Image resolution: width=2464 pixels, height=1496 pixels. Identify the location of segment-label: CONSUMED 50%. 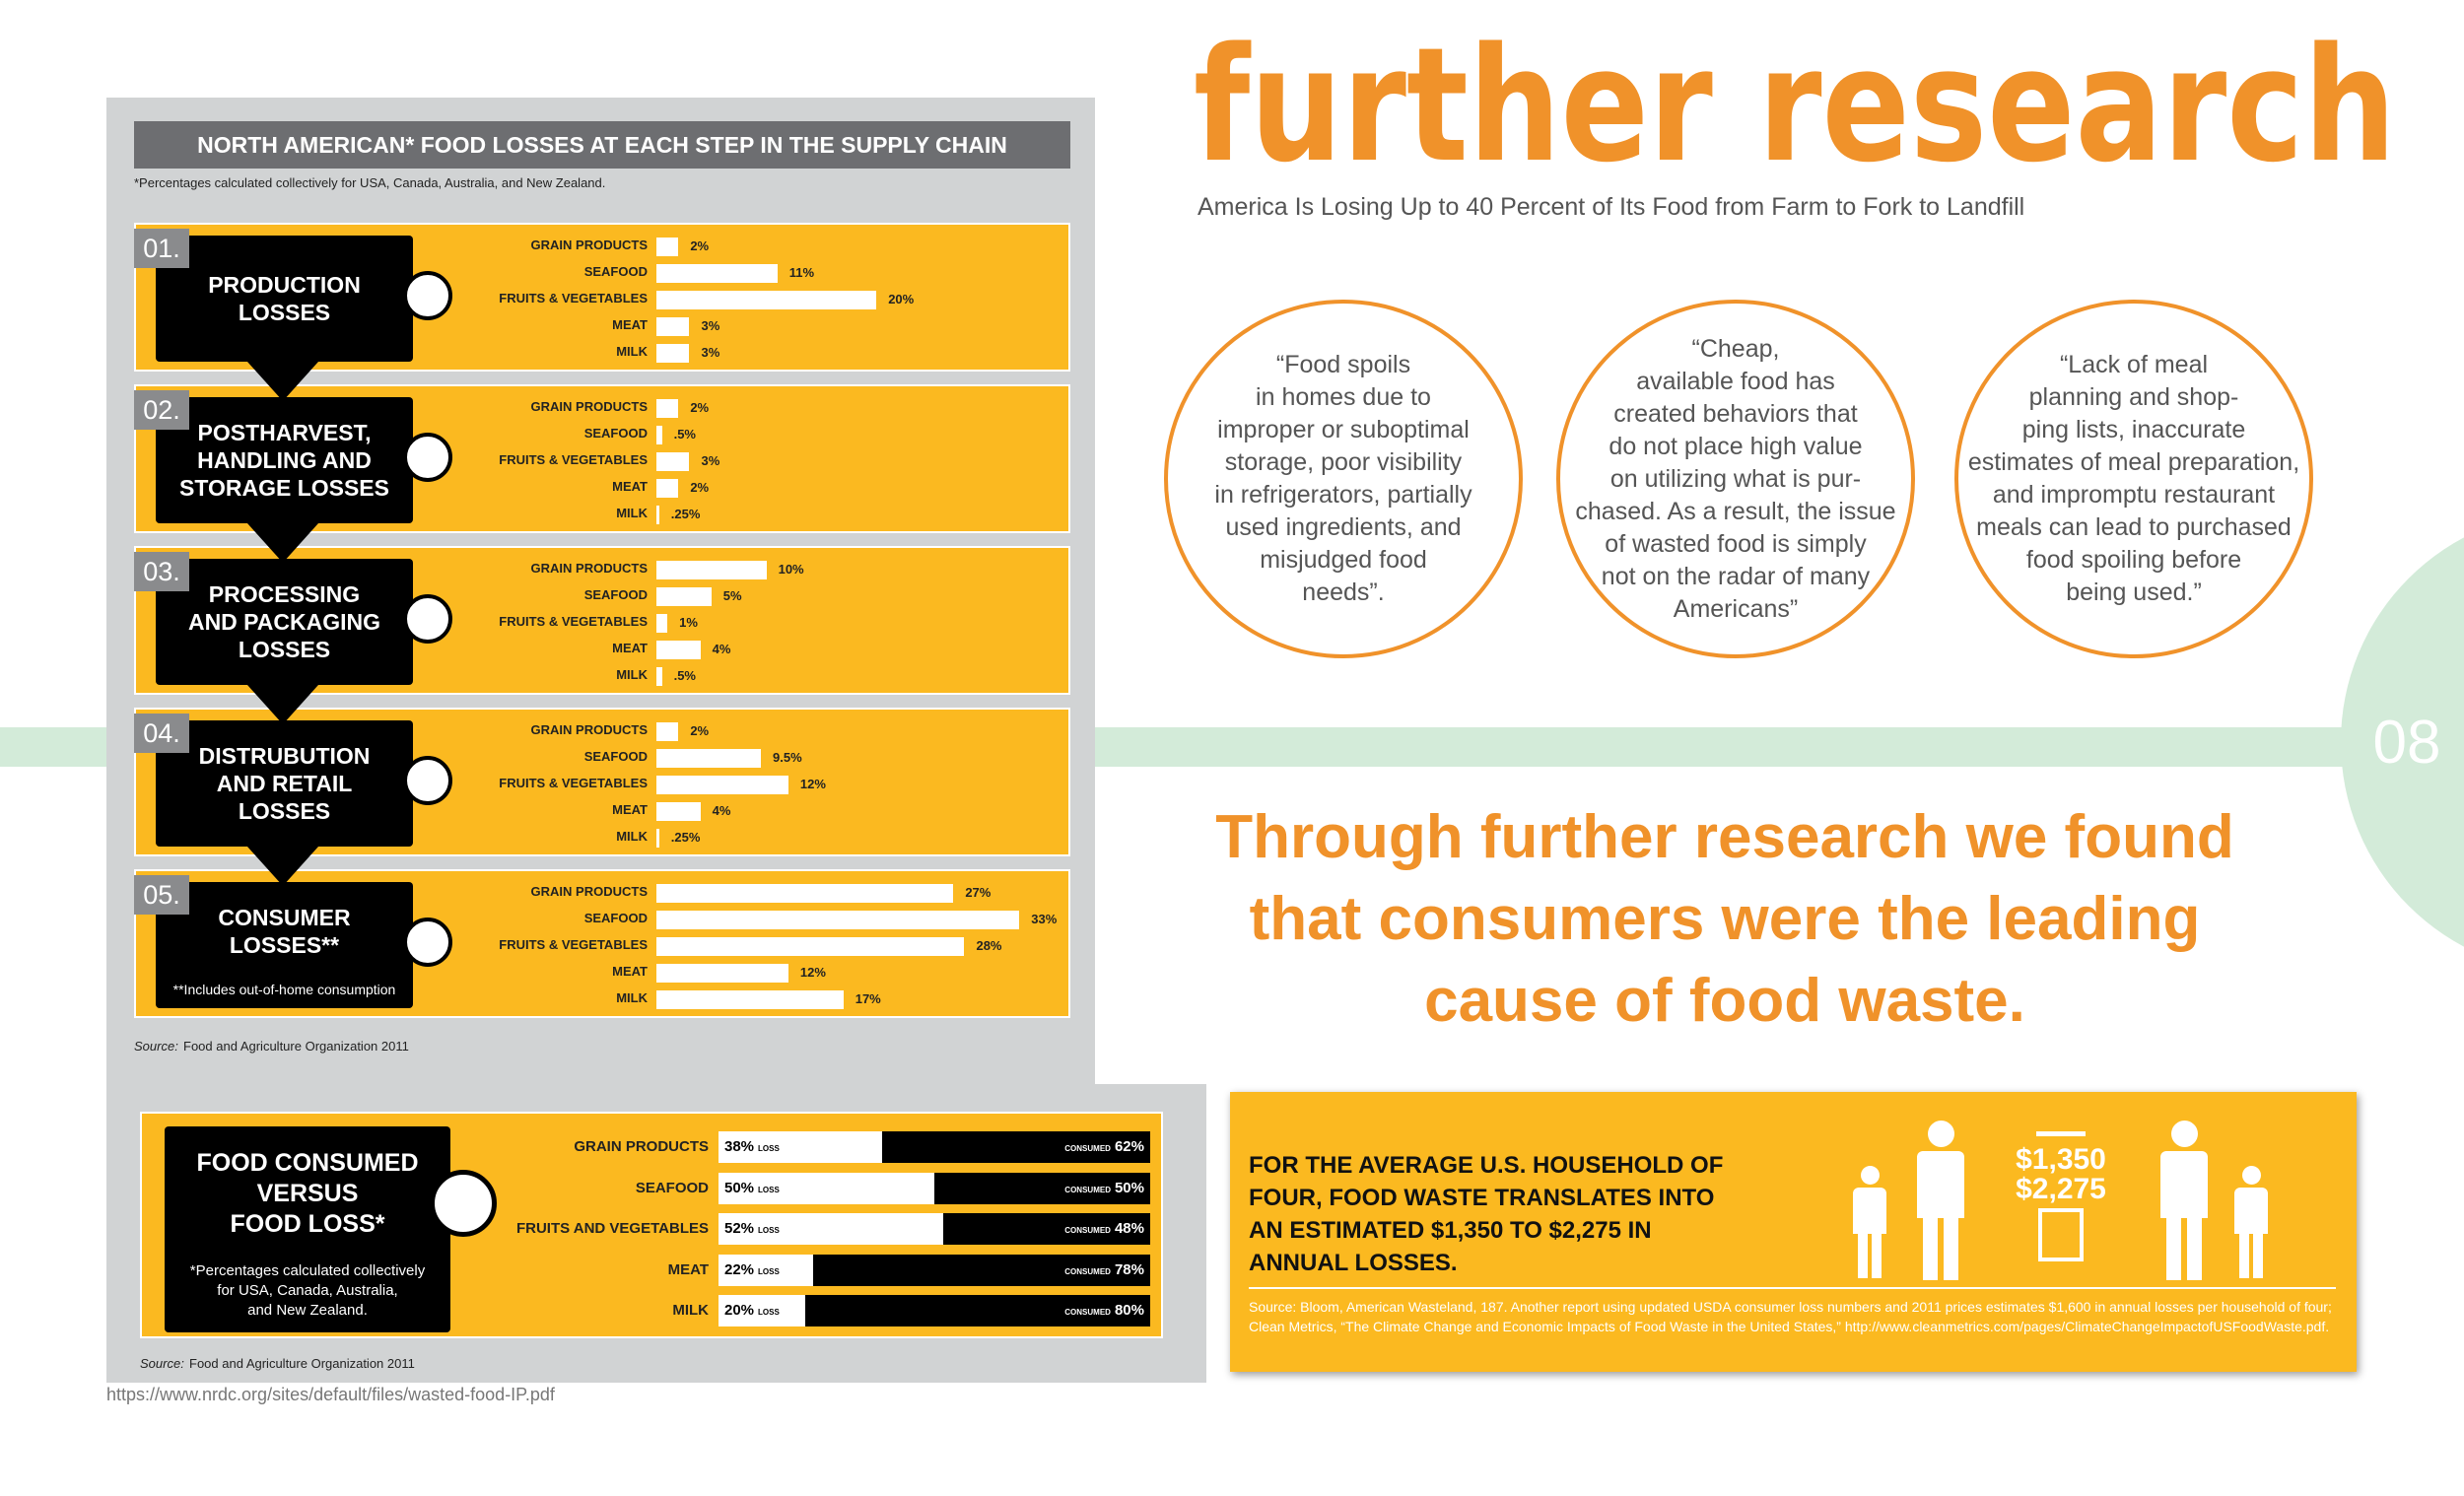
(1039, 1188).